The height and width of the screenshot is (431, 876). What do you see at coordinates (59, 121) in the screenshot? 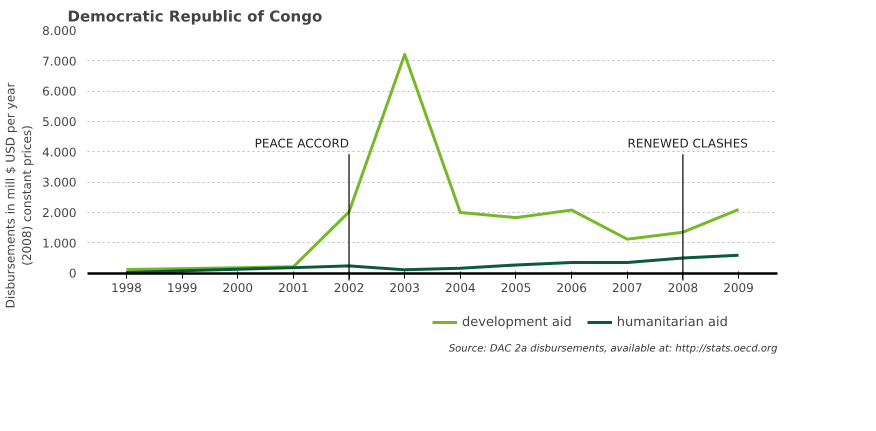
I see `y-tick-label: 5.000` at bounding box center [59, 121].